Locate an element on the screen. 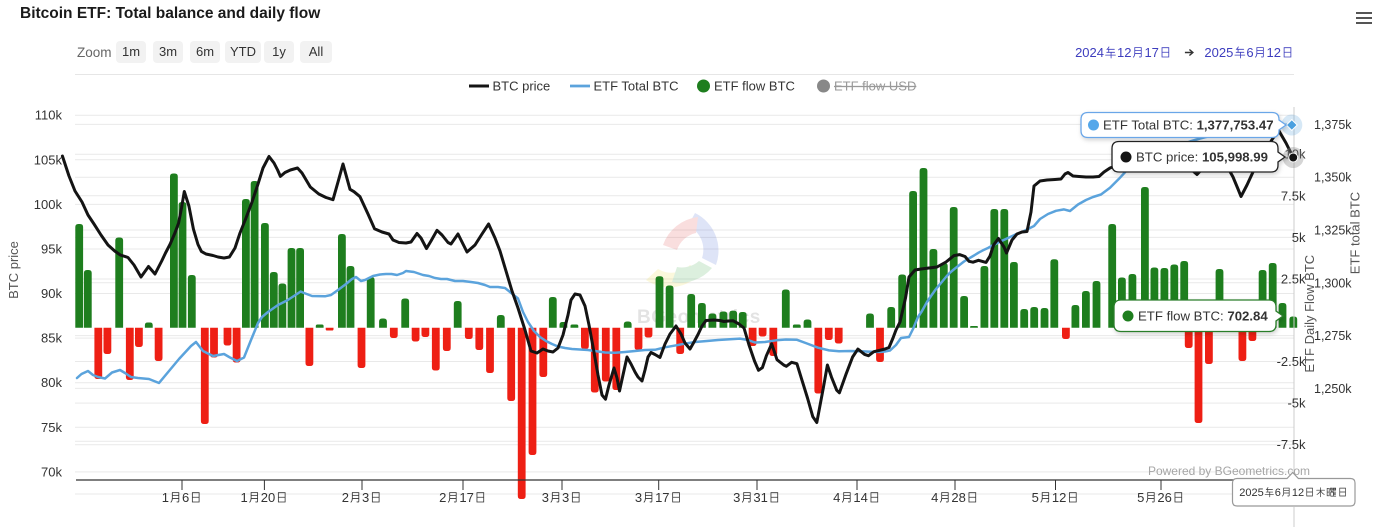 This screenshot has height=528, width=1382. svg-text: -7.5k is located at coordinates (1291, 444).